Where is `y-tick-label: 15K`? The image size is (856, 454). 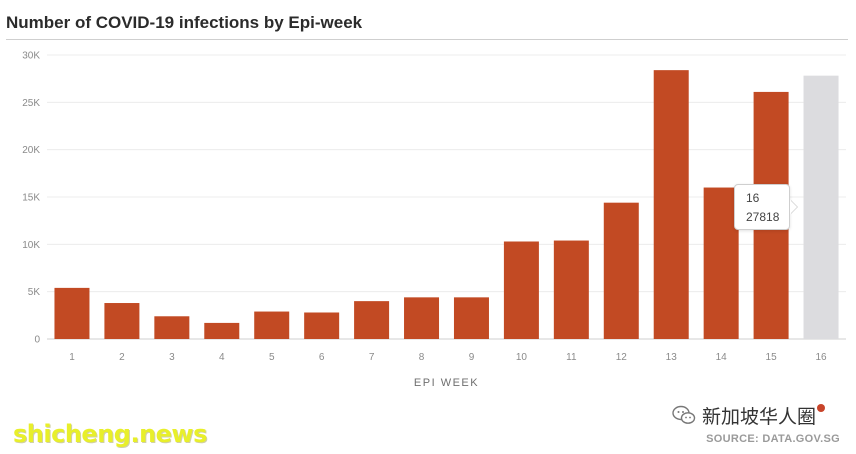 y-tick-label: 15K is located at coordinates (31, 198).